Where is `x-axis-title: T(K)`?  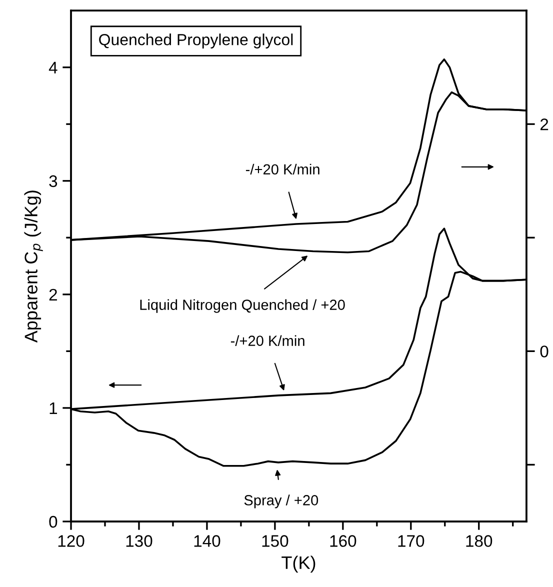 x-axis-title: T(K) is located at coordinates (299, 564).